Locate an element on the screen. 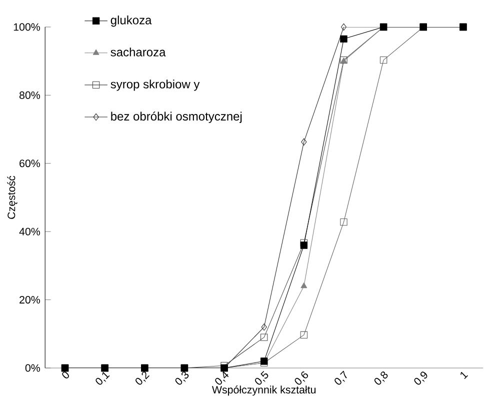 The height and width of the screenshot is (417, 503). legend-label: syrop skrobiow y is located at coordinates (155, 85).